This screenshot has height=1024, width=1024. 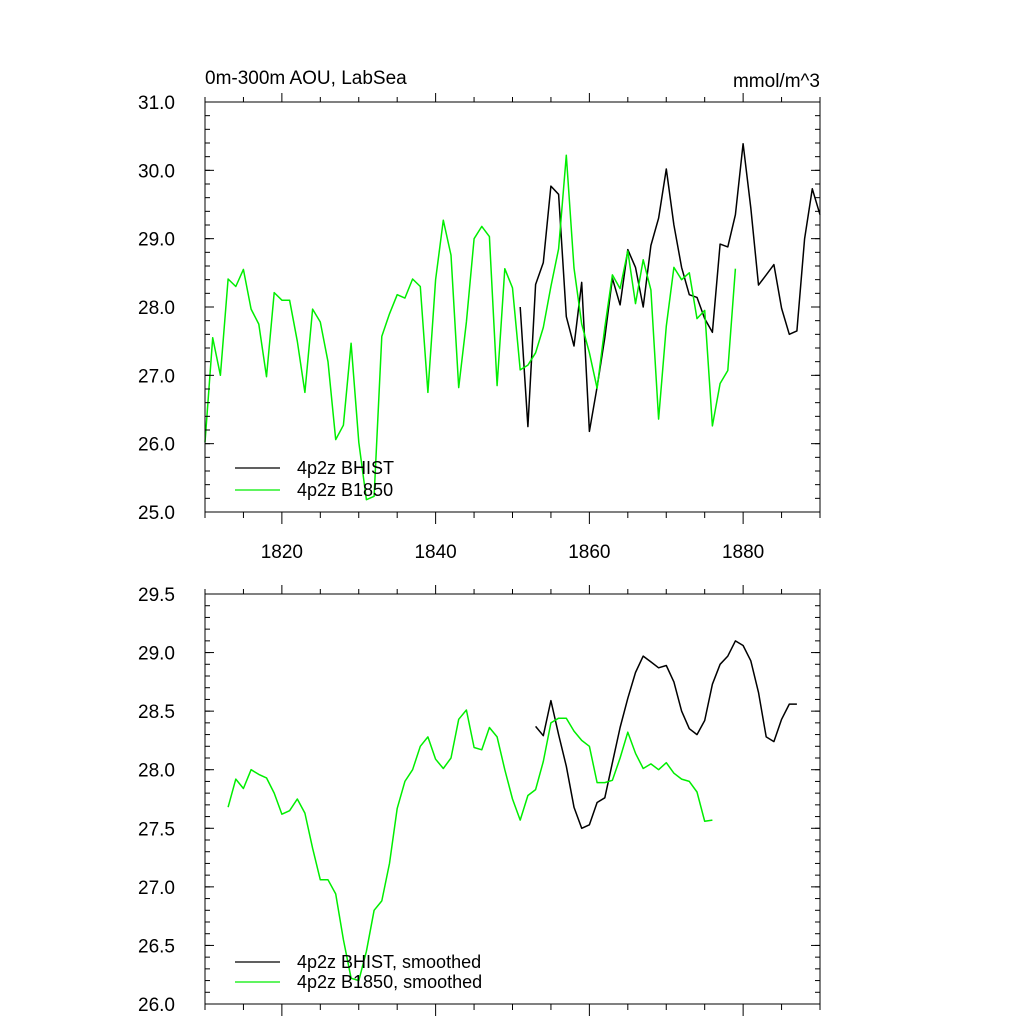 What do you see at coordinates (743, 552) in the screenshot?
I see `x-tick-label: 1880` at bounding box center [743, 552].